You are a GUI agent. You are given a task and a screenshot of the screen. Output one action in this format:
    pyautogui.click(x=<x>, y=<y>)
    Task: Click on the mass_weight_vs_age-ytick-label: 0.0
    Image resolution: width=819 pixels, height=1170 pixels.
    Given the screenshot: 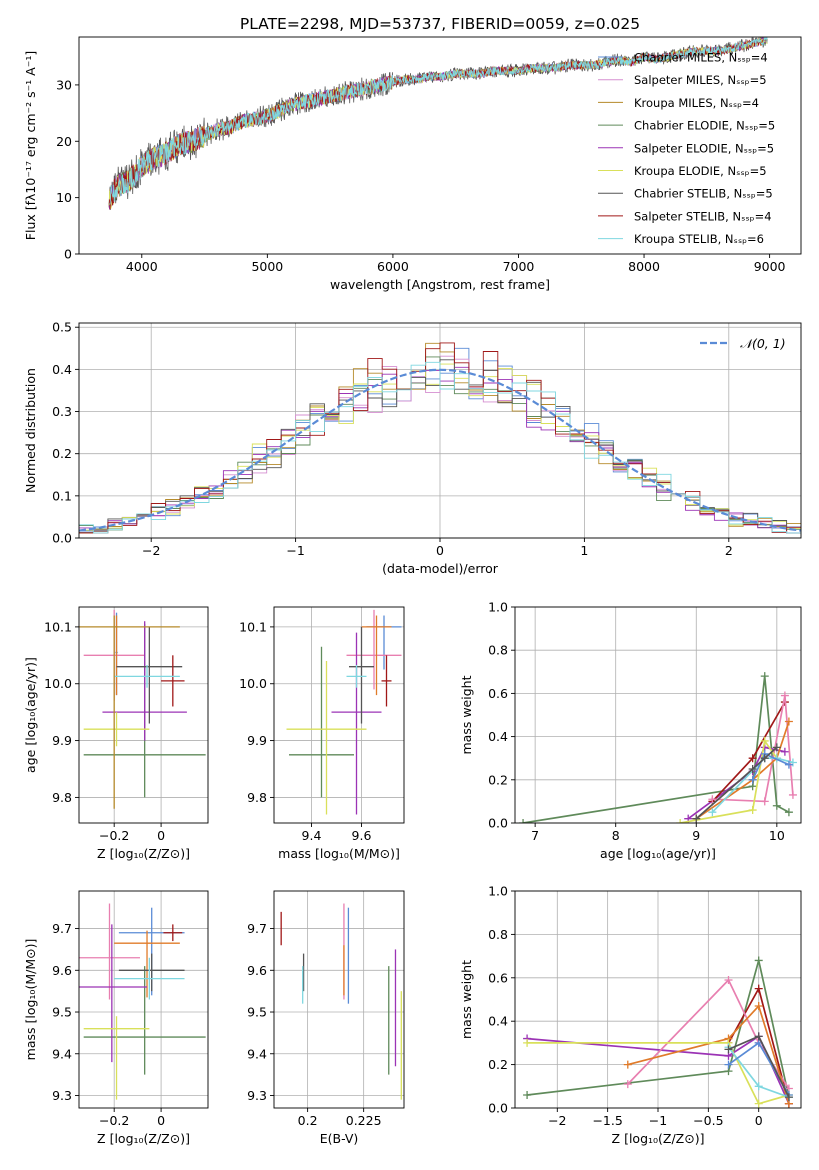 What is the action you would take?
    pyautogui.click(x=498, y=823)
    